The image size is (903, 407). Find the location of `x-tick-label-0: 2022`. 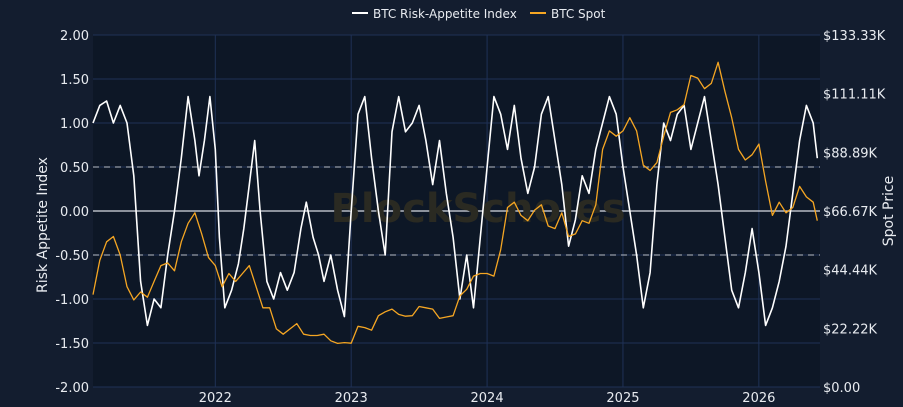

x-tick-label-0: 2022 is located at coordinates (215, 398).